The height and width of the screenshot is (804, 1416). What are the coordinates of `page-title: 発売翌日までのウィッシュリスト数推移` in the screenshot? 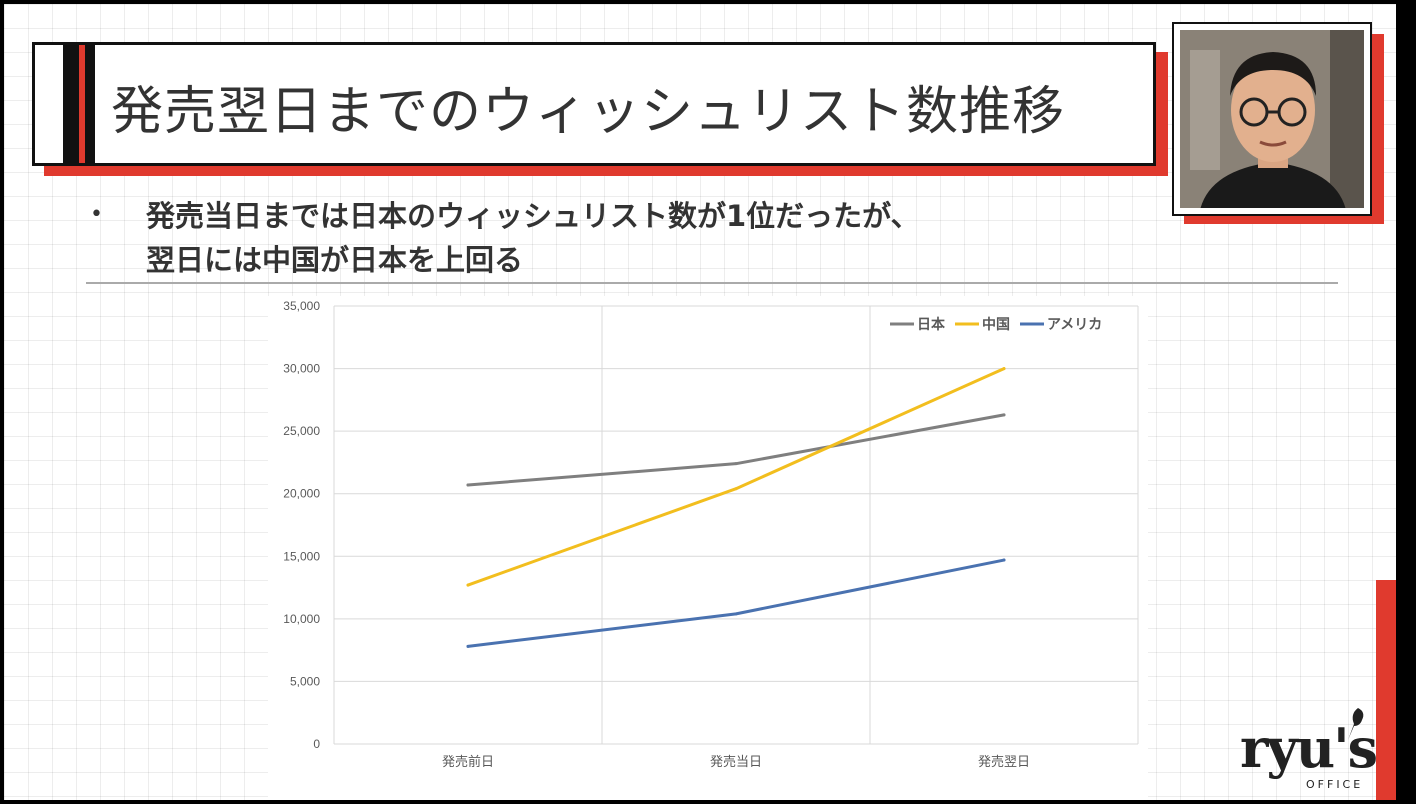 It's located at (588, 112).